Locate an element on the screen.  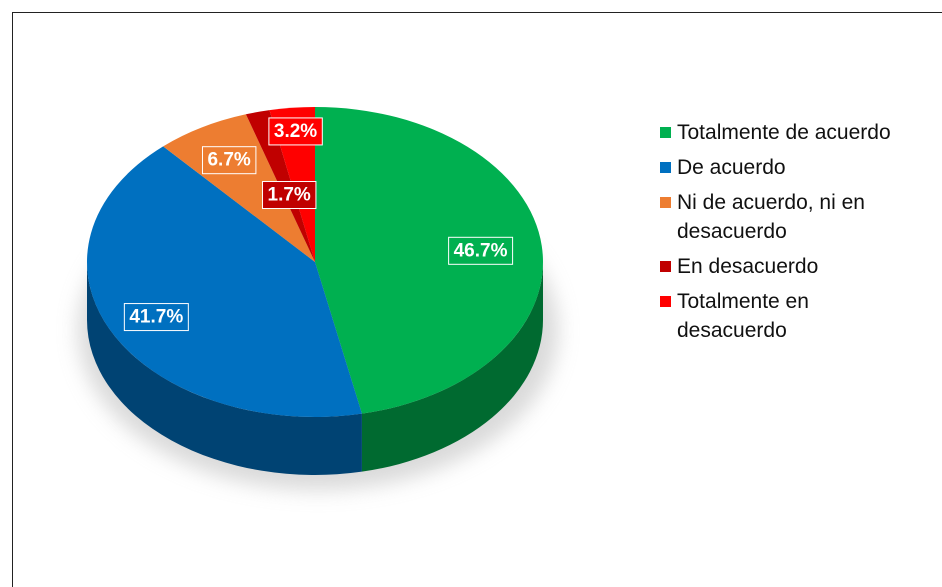
data-label: 1.7% is located at coordinates (289, 195).